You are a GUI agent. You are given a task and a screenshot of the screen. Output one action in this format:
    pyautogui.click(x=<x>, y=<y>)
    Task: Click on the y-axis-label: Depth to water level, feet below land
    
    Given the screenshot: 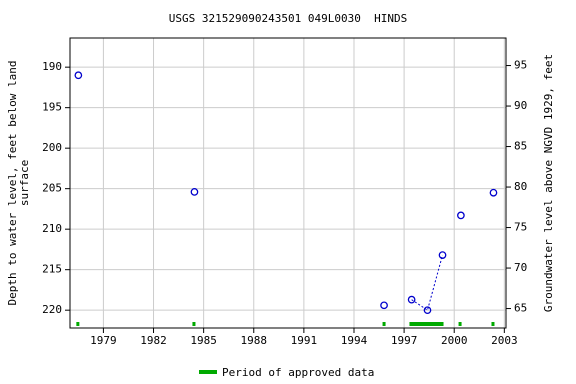 What is the action you would take?
    pyautogui.click(x=12, y=182)
    